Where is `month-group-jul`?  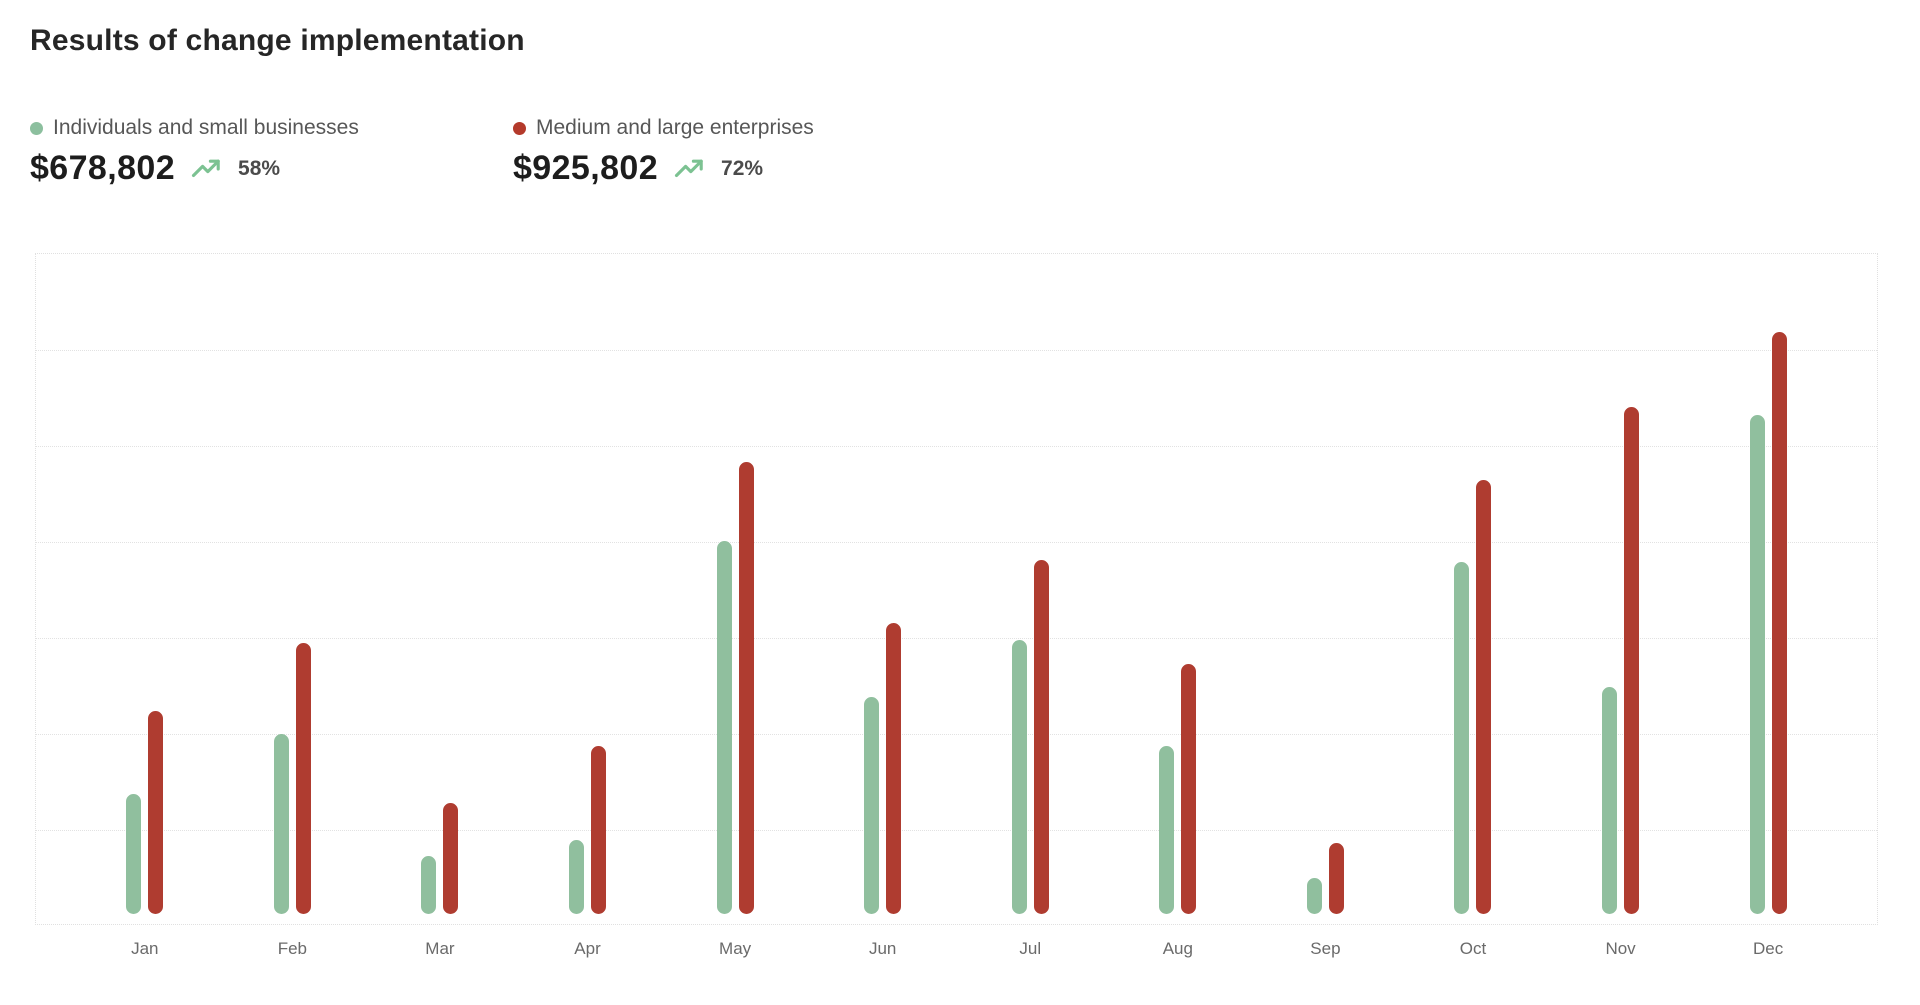
month-group-jul is located at coordinates (1030, 584).